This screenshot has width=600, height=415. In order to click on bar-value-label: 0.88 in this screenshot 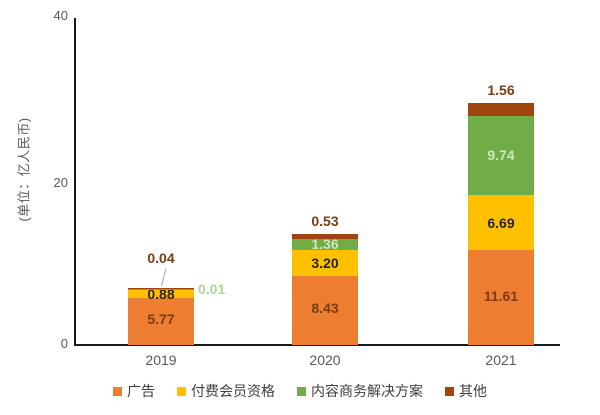, I will do `click(161, 294)`.